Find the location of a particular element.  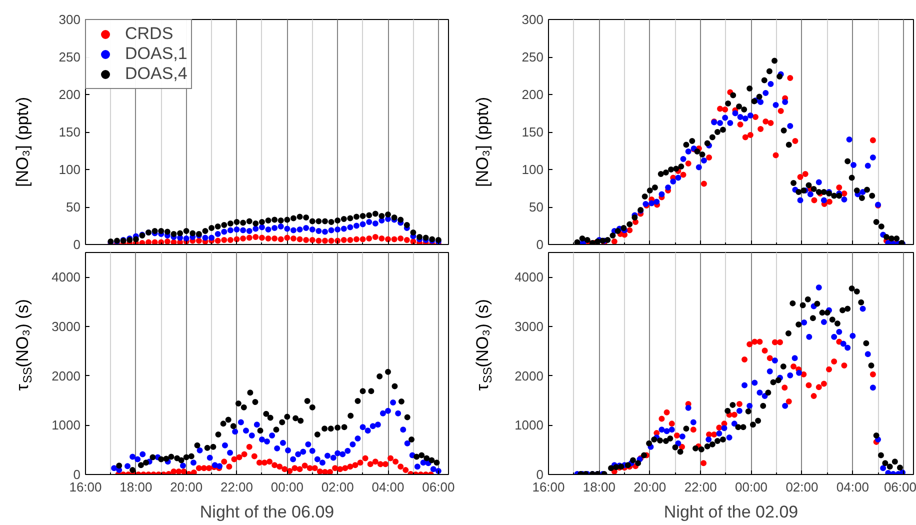

x-axis-title: Night of the 02.09 is located at coordinates (731, 512).